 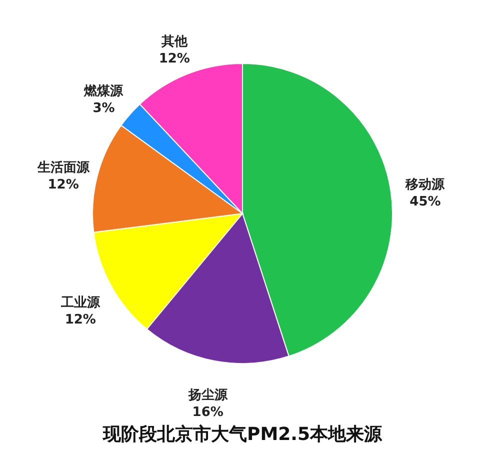 I want to click on slice-label: 工业源, so click(x=80, y=303).